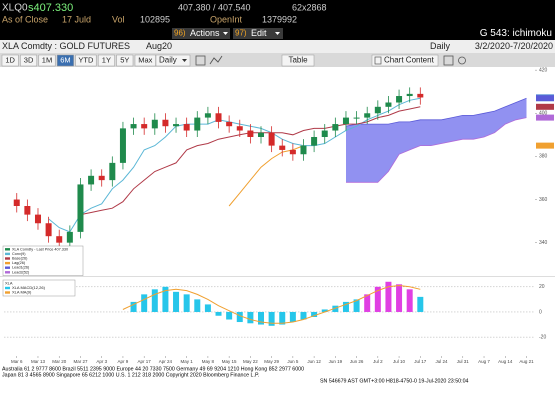 The height and width of the screenshot is (400, 555). I want to click on range-label: 1D, so click(10, 59).